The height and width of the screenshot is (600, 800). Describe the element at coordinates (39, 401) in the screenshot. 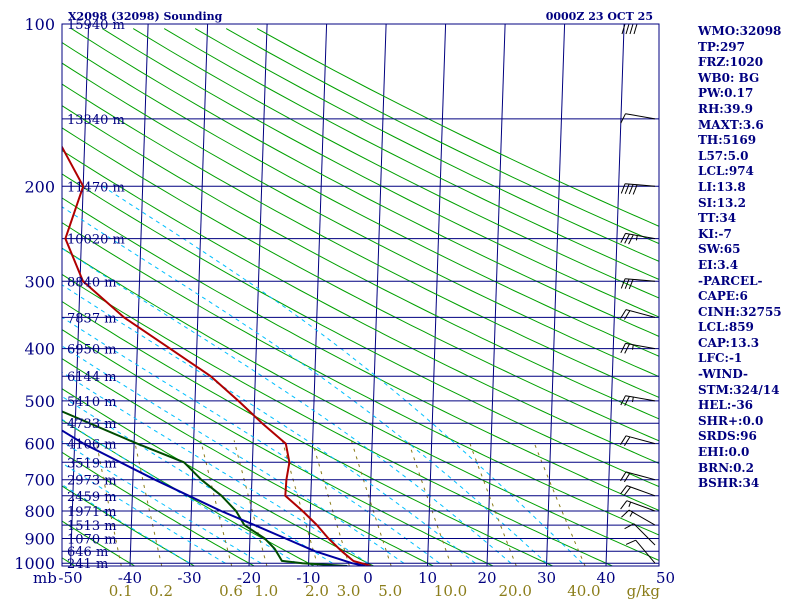

I see `pressure-label: 500` at that location.